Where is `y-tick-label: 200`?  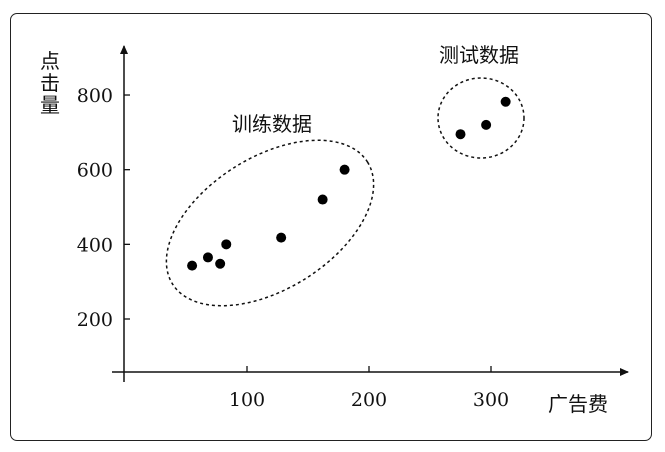
y-tick-label: 200 is located at coordinates (95, 320).